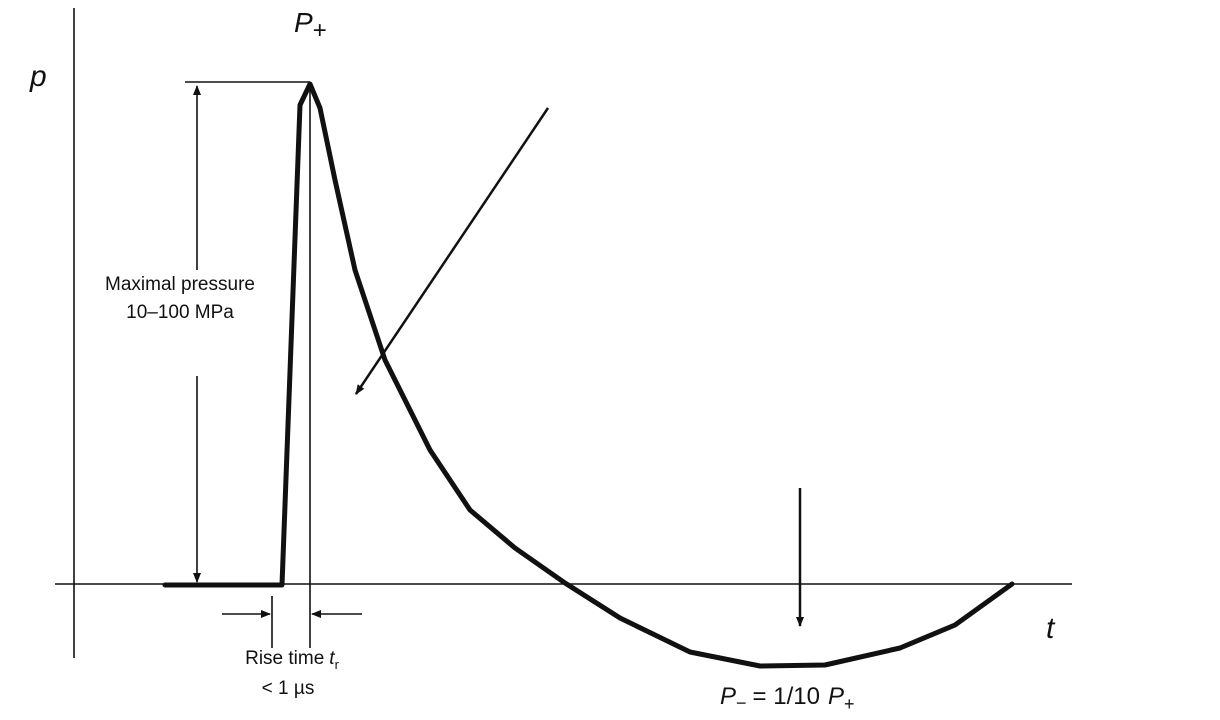 The image size is (1220, 720). I want to click on rise-time-symbol: t, so click(332, 658).